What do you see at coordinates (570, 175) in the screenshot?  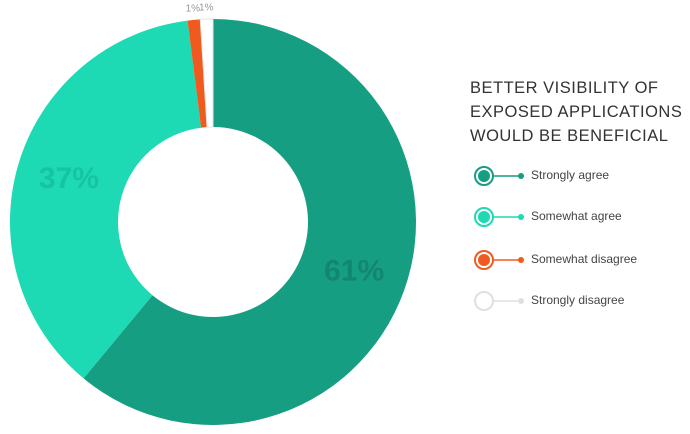 I see `legend-label: Strongly agree` at bounding box center [570, 175].